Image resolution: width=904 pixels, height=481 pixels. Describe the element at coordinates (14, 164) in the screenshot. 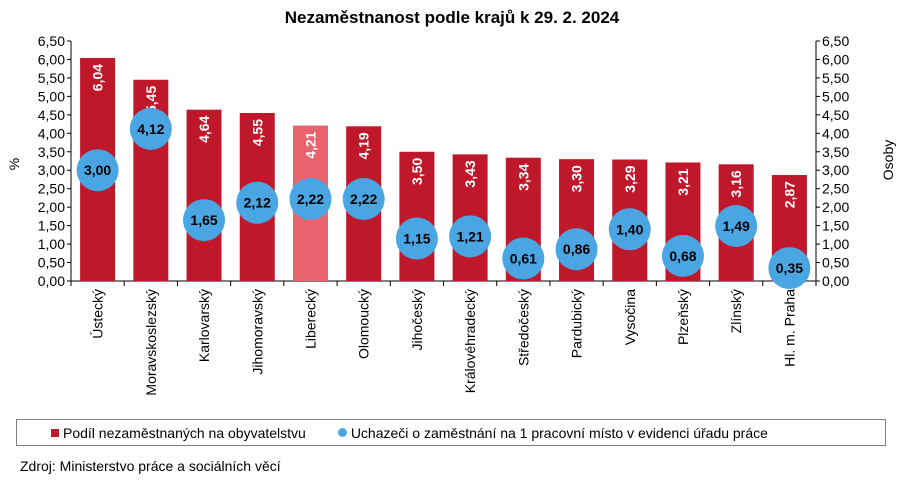

I see `y-axis-label: %` at that location.